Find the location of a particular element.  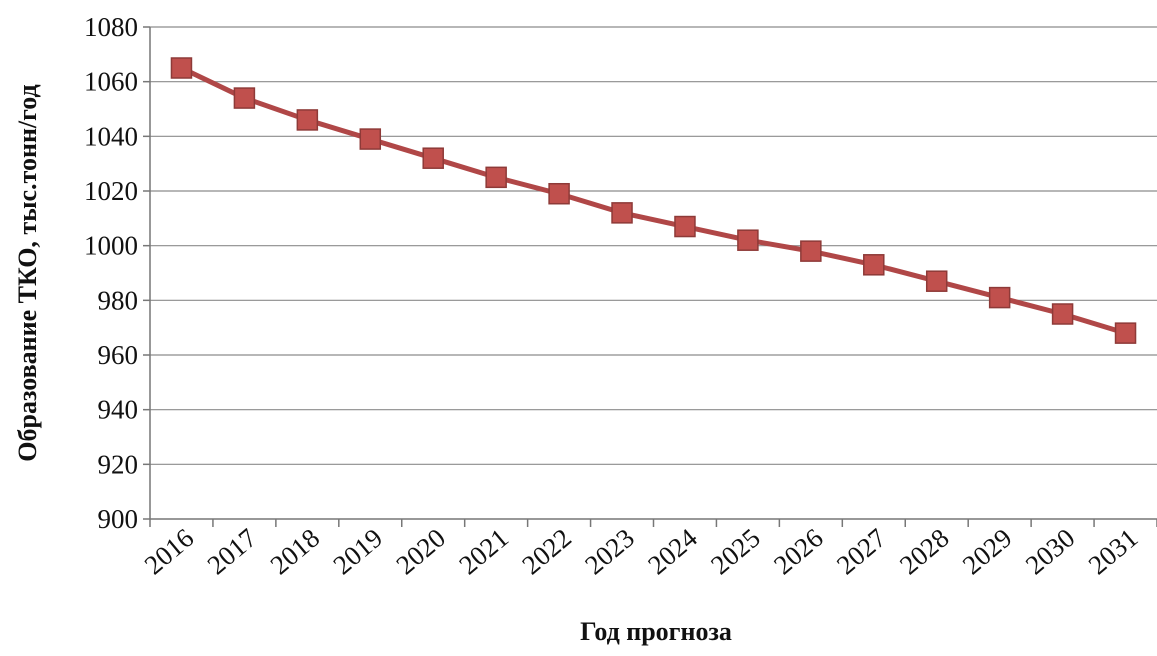

x-tick-label: 2020 is located at coordinates (420, 552).